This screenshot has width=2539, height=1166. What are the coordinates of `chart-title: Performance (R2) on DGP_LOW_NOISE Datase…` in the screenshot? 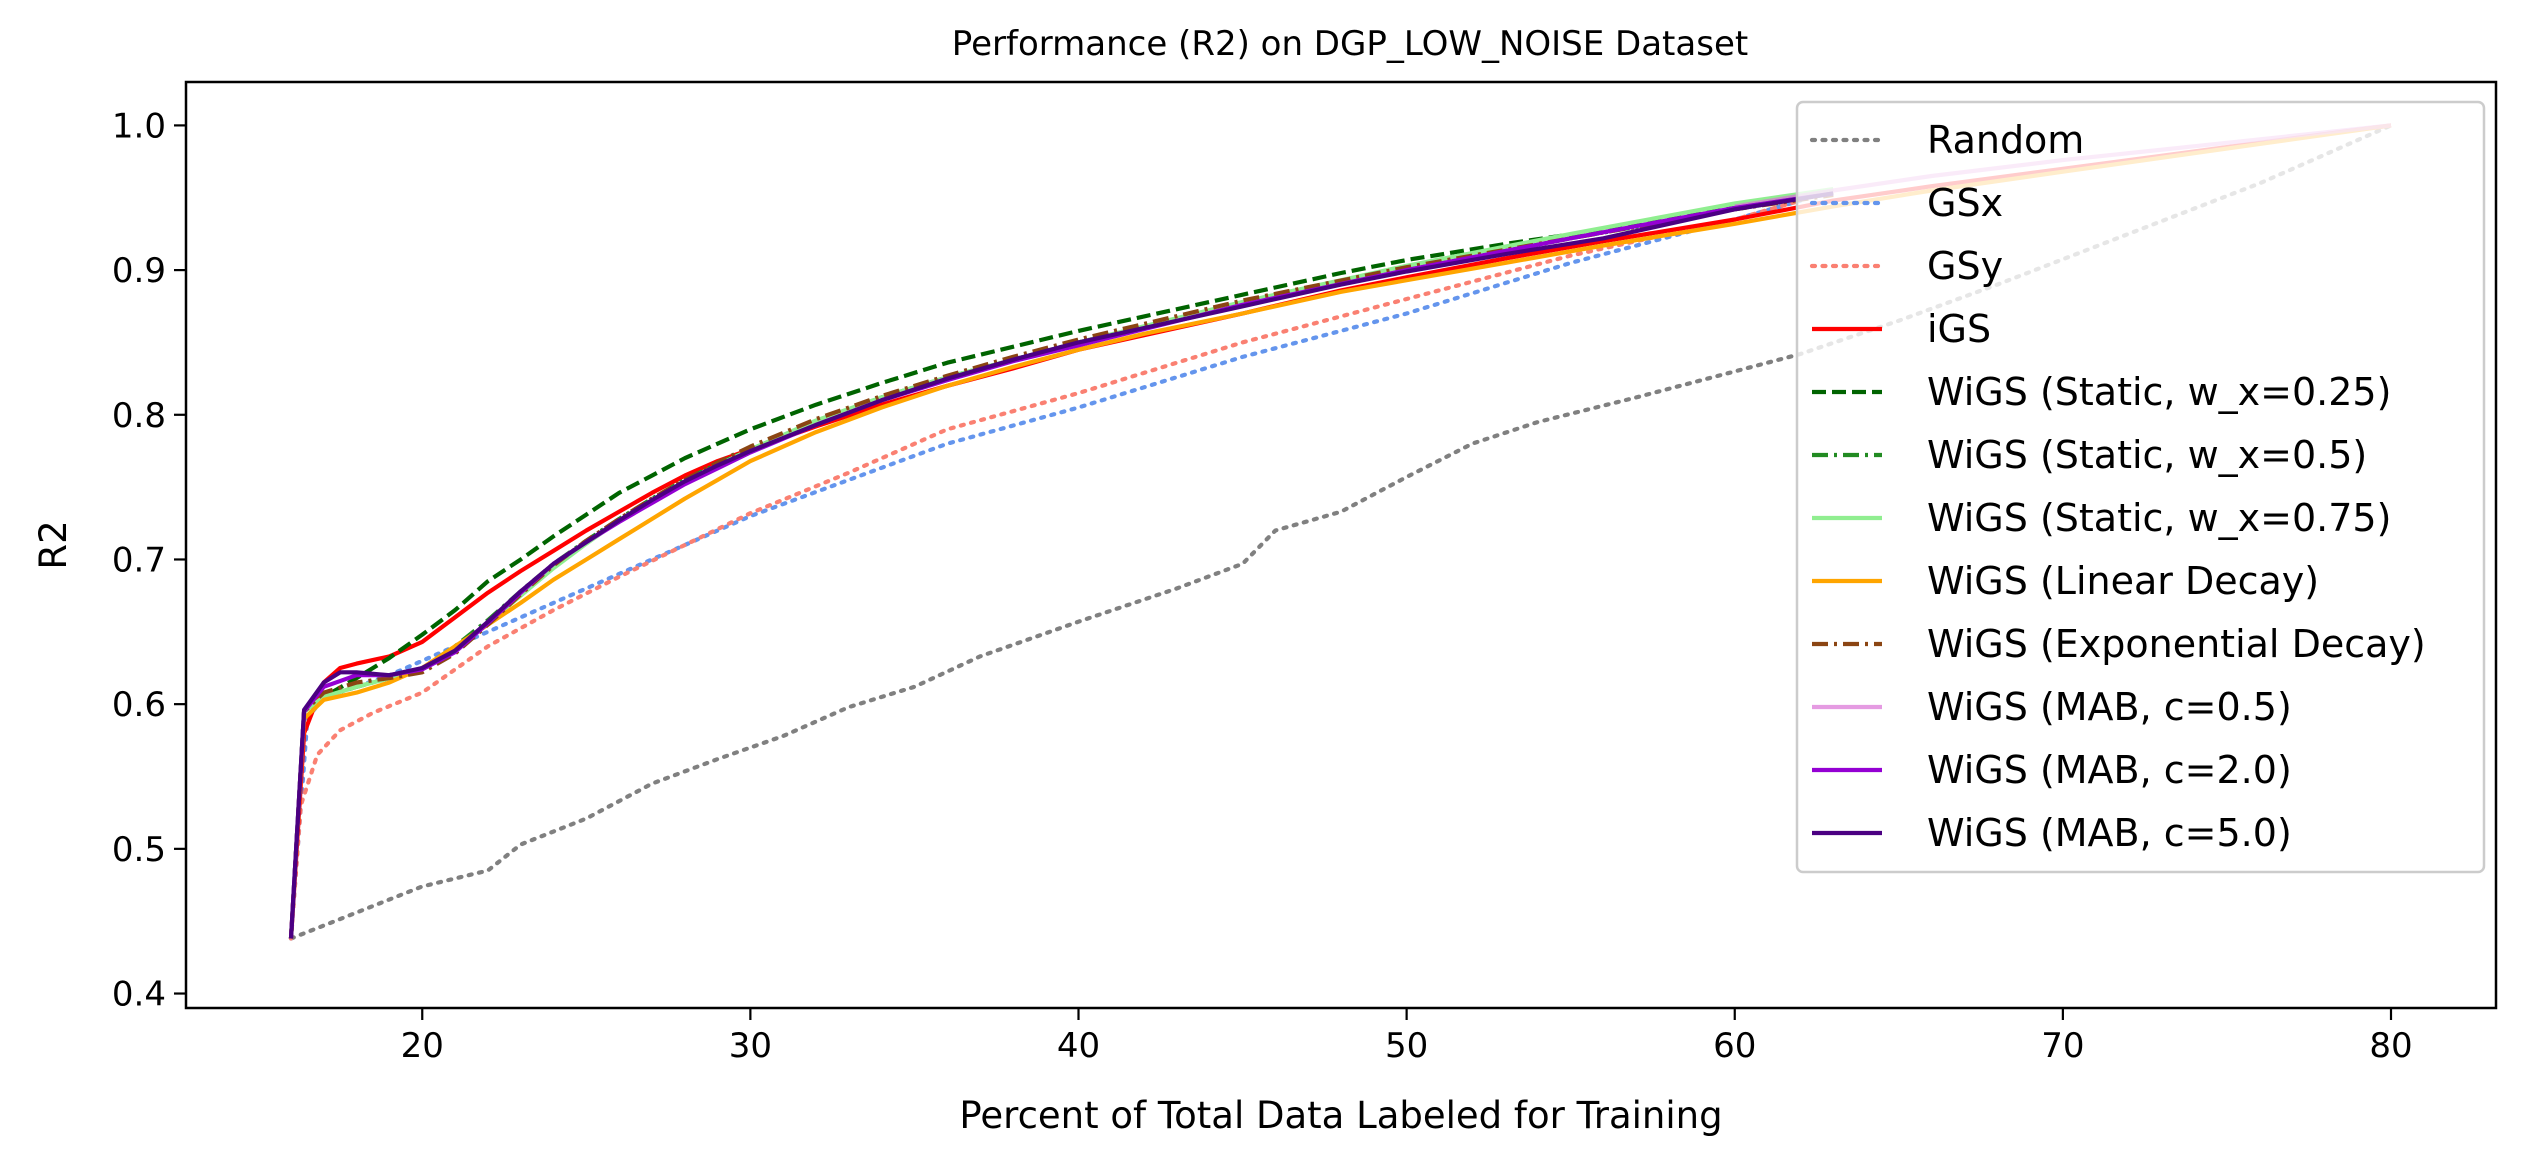 It's located at (1350, 44).